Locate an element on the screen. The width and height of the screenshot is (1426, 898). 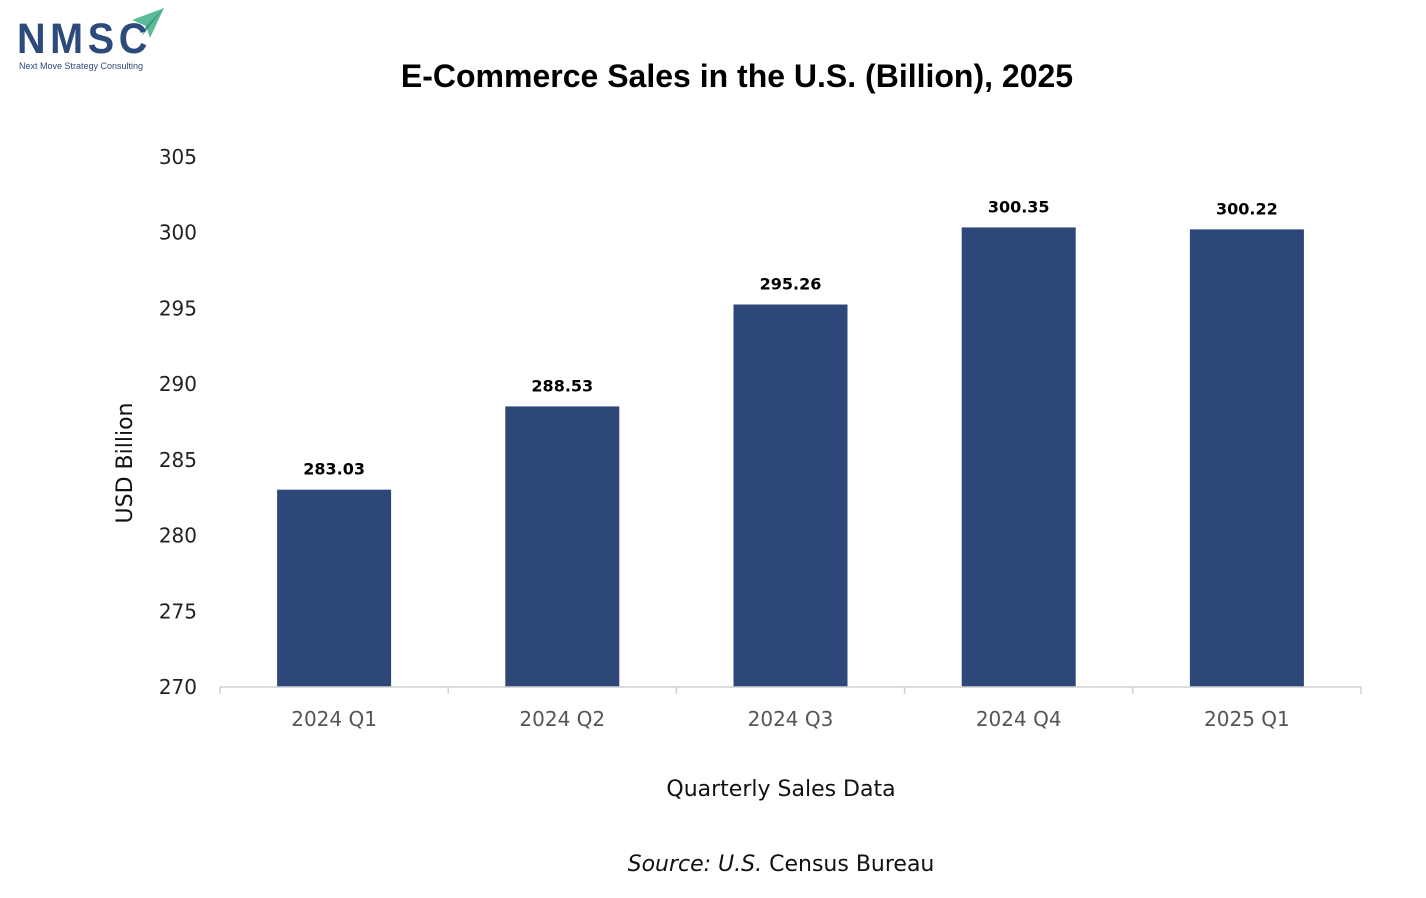
y-tick-label: 280 is located at coordinates (178, 536).